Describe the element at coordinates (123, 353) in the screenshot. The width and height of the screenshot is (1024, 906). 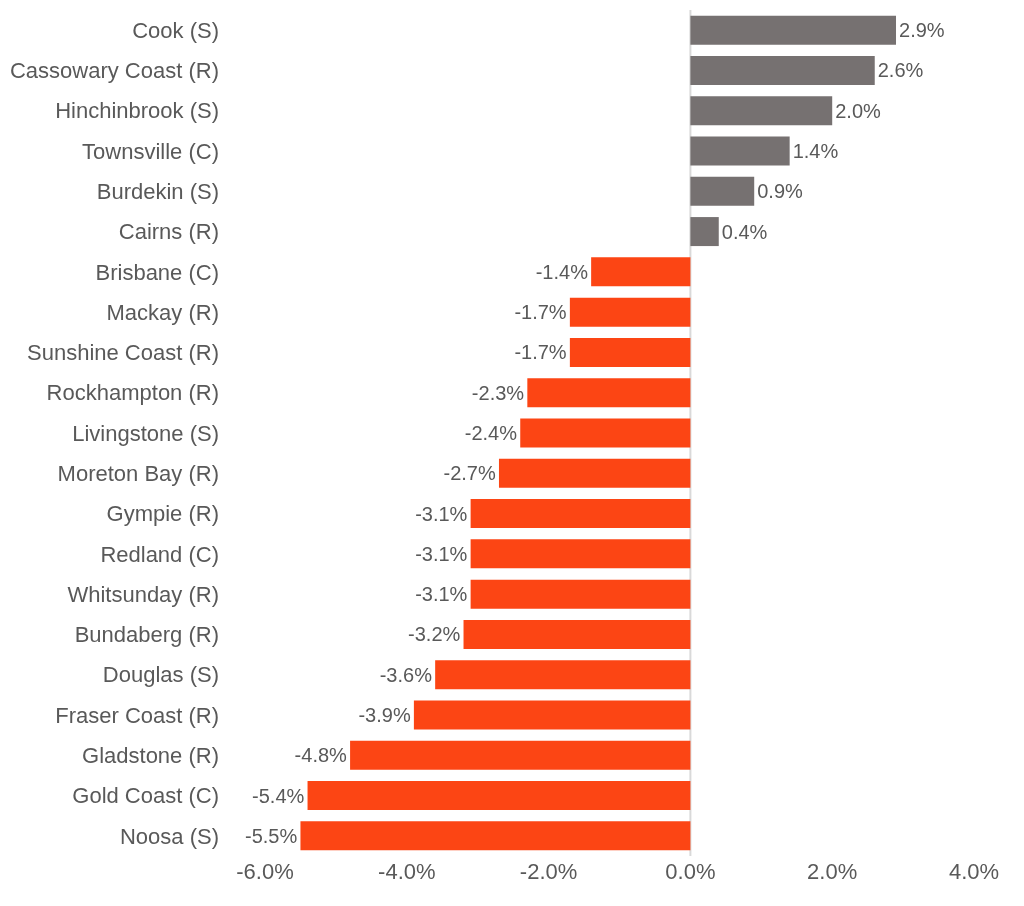
I see `y-tick-label: Sunshine Coast (R)` at that location.